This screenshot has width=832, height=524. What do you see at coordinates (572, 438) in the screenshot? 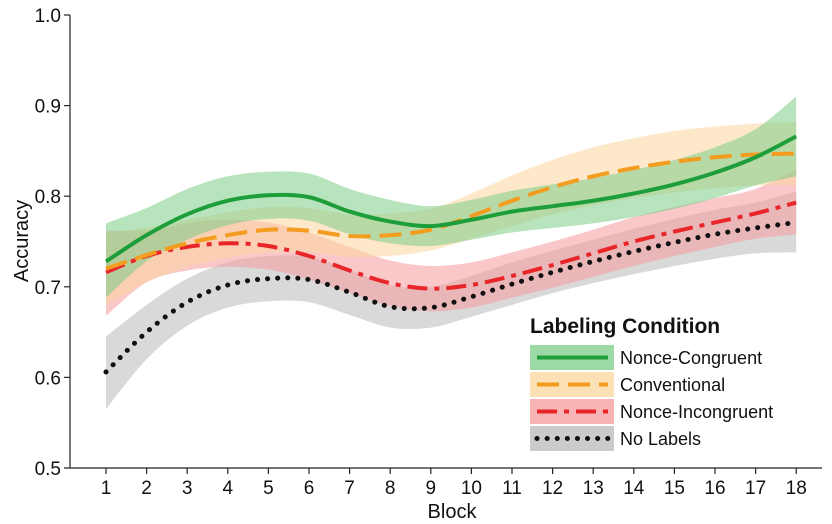
I see `legend-swatch-no-labels` at bounding box center [572, 438].